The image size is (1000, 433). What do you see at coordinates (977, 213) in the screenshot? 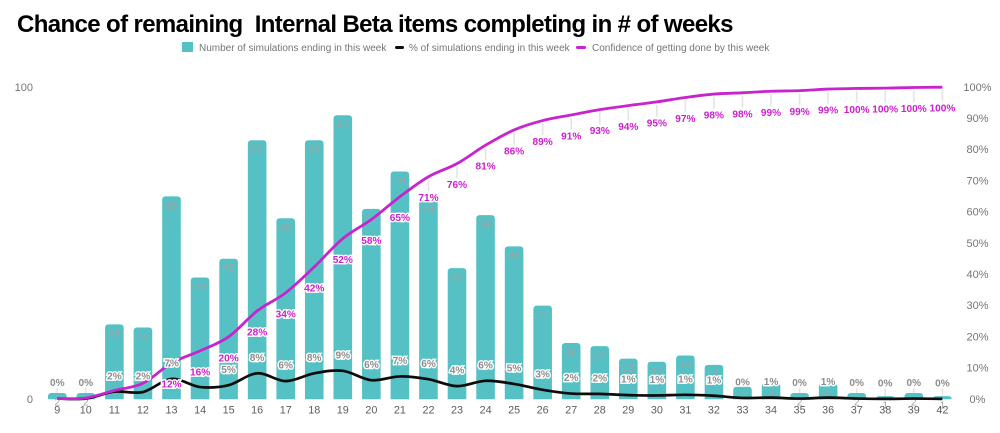
I see `svg-text: 60%` at bounding box center [977, 213].